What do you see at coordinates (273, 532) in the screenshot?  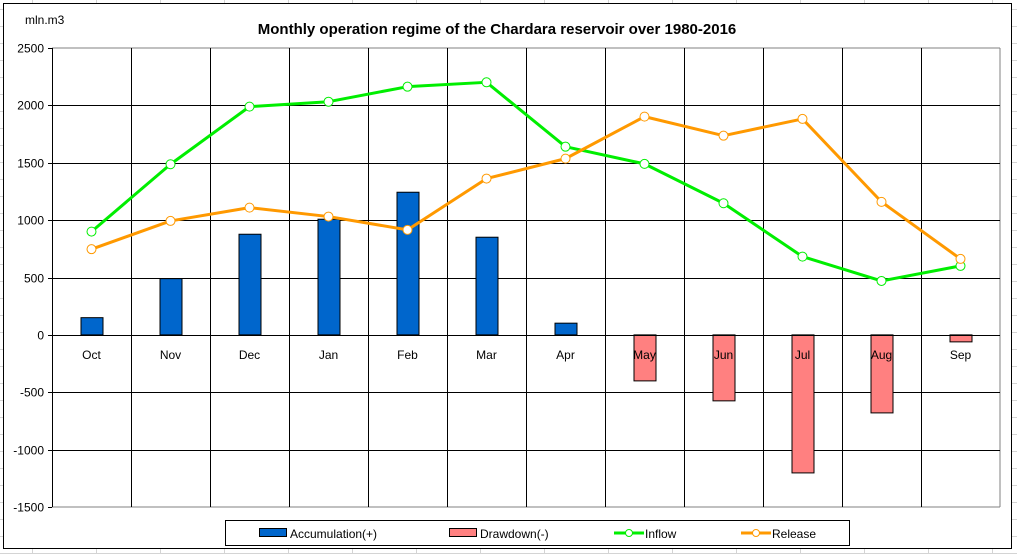 I see `legend-swatch-accumulation` at bounding box center [273, 532].